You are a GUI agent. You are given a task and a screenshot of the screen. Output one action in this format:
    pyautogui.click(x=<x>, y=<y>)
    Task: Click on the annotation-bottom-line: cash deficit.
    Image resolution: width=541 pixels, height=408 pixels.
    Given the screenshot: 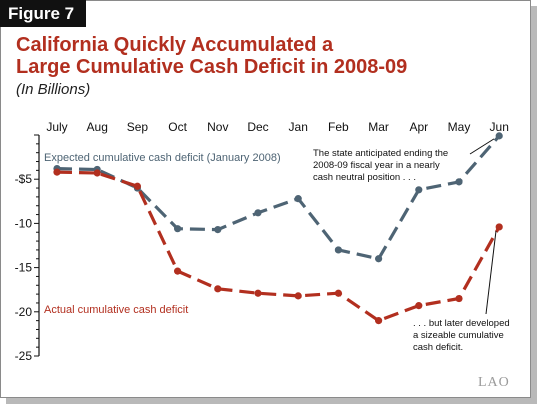 What is the action you would take?
    pyautogui.click(x=438, y=347)
    